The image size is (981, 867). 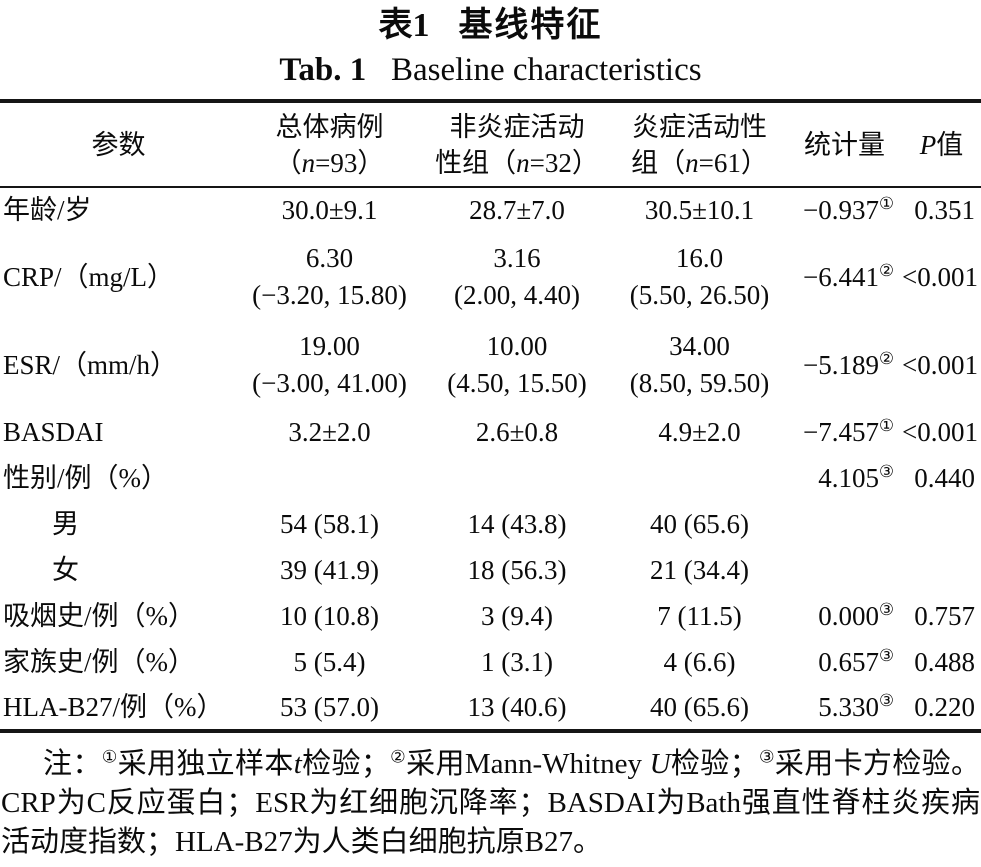 What do you see at coordinates (546, 70) in the screenshot?
I see `table-title-en-name: Baseline characteristics` at bounding box center [546, 70].